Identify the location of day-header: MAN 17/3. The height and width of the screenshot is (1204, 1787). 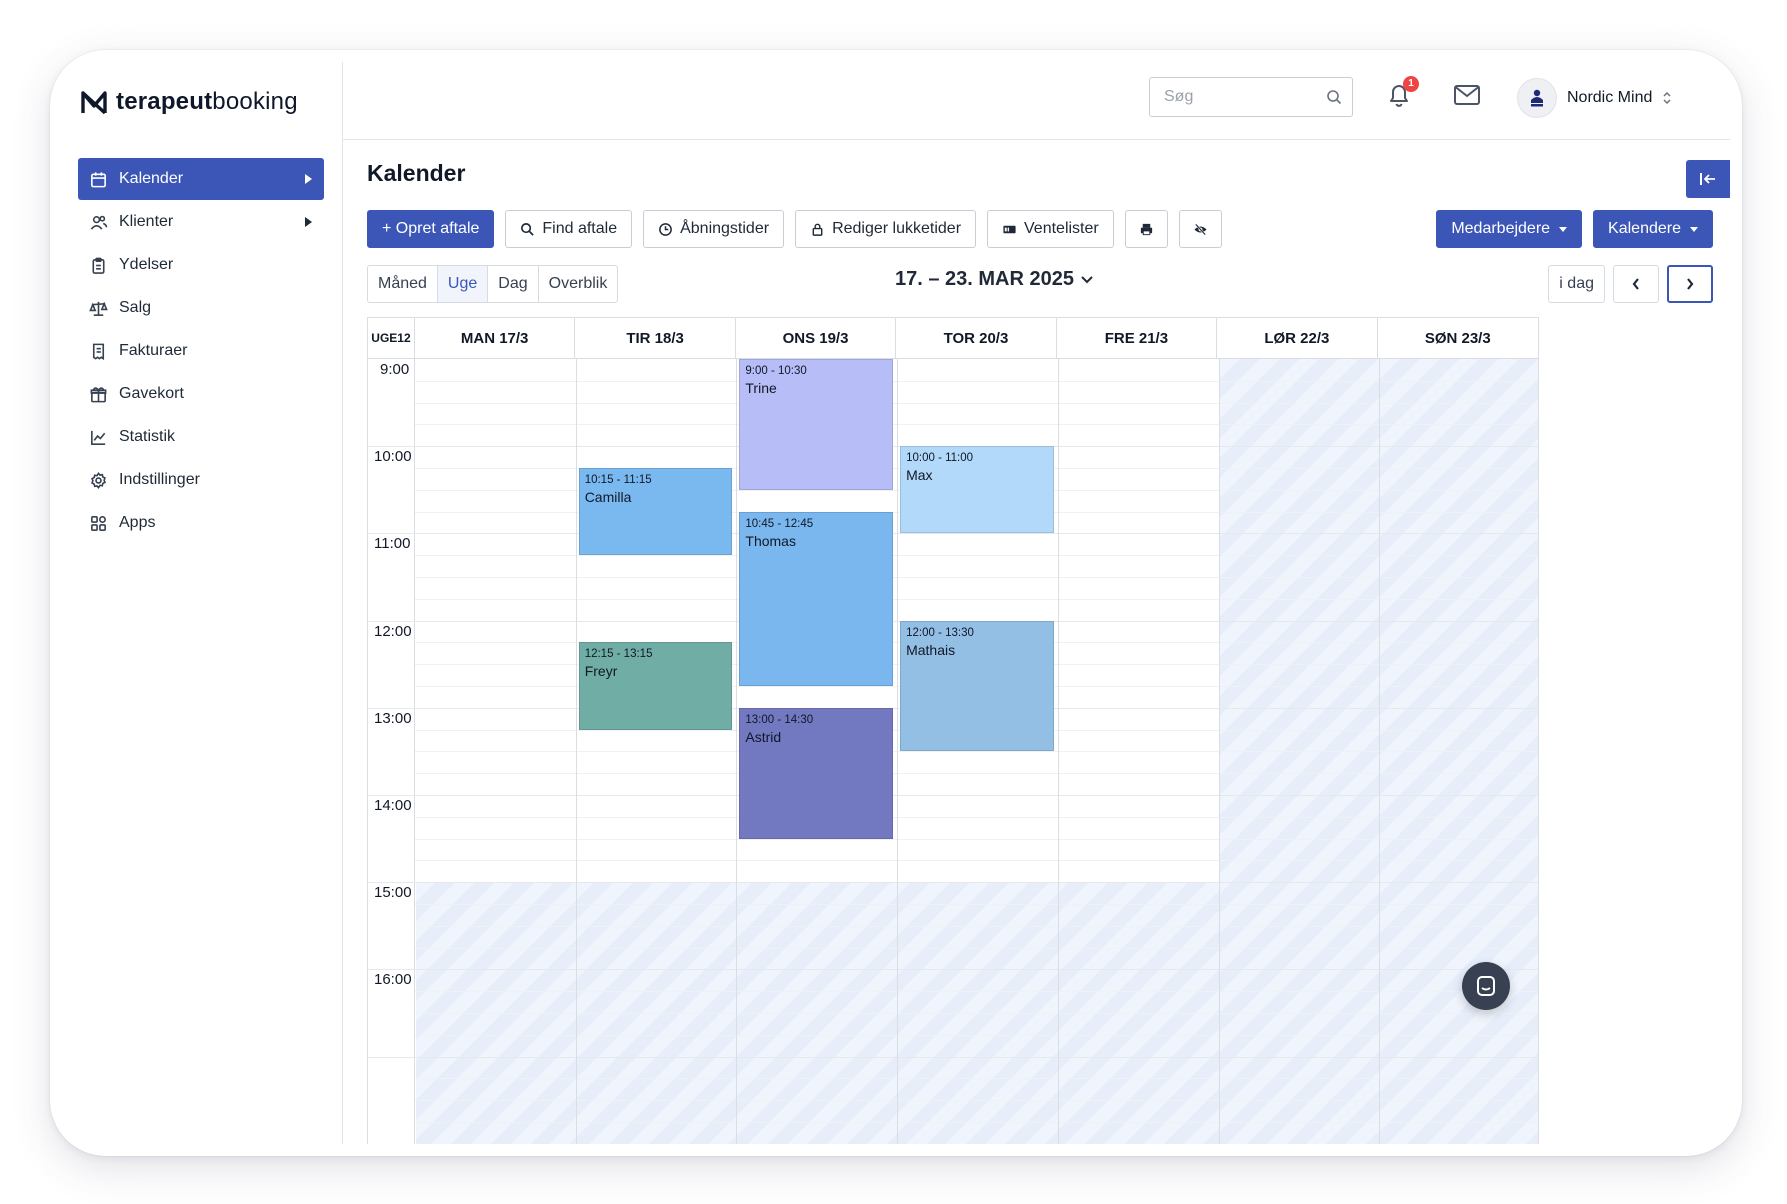
(495, 338).